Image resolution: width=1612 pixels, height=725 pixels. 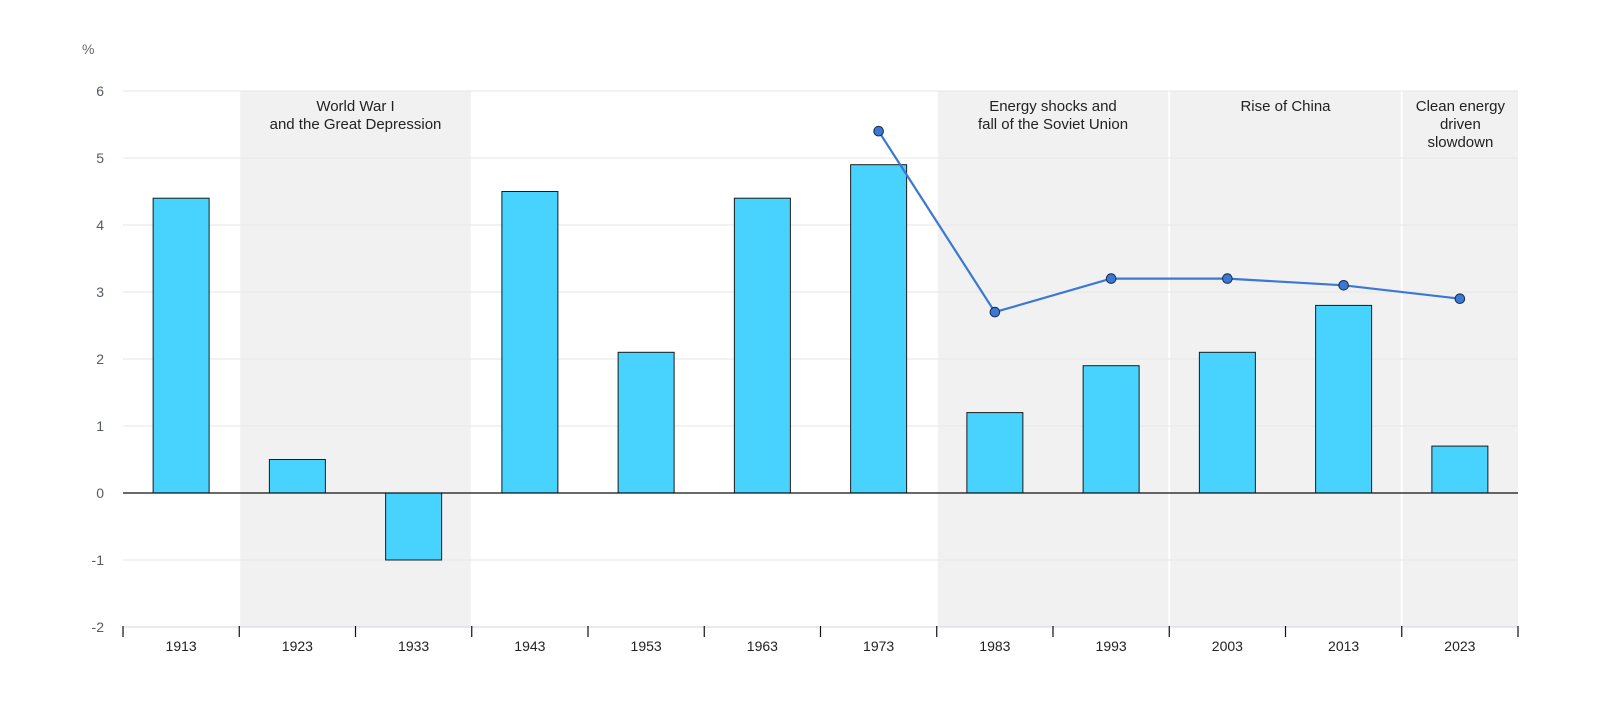 I want to click on bar-1973, so click(x=879, y=329).